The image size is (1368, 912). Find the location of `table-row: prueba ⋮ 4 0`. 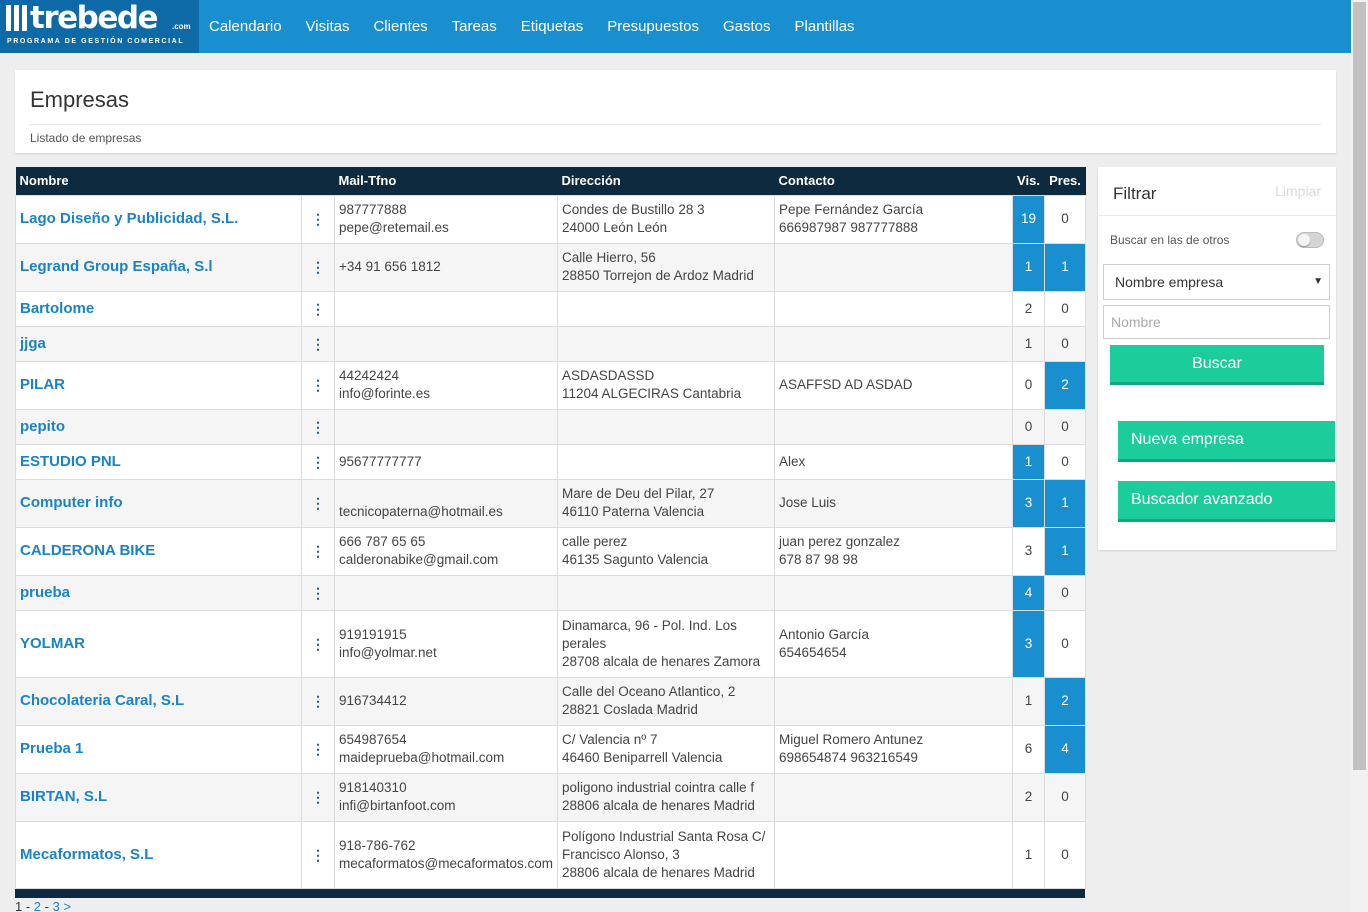

table-row: prueba ⋮ 4 0 is located at coordinates (550, 592).